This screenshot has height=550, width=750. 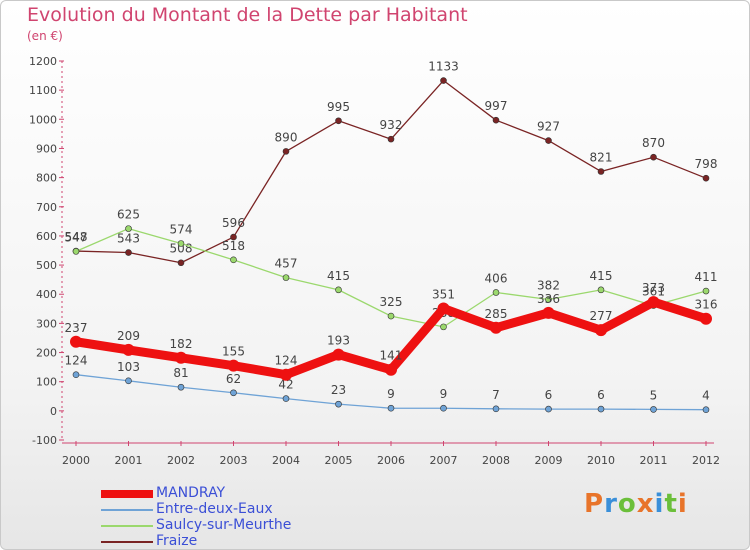 What do you see at coordinates (594, 504) in the screenshot?
I see `logo-letter: P` at bounding box center [594, 504].